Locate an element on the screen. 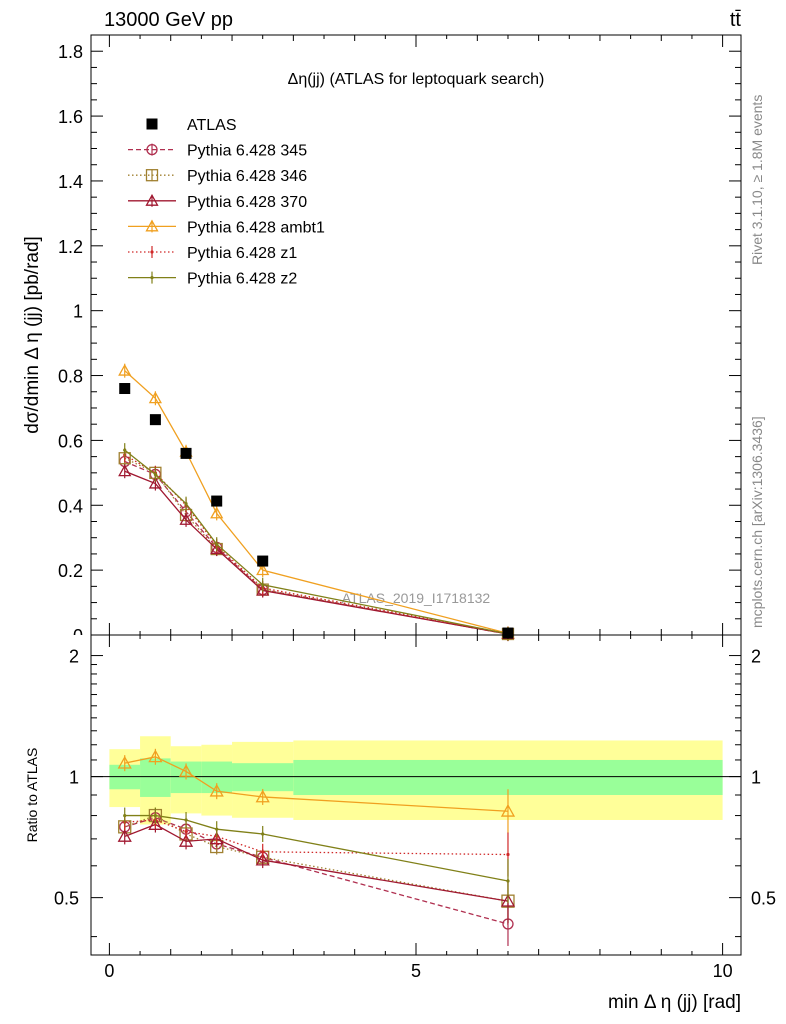  series-z1 is located at coordinates (316, 544).